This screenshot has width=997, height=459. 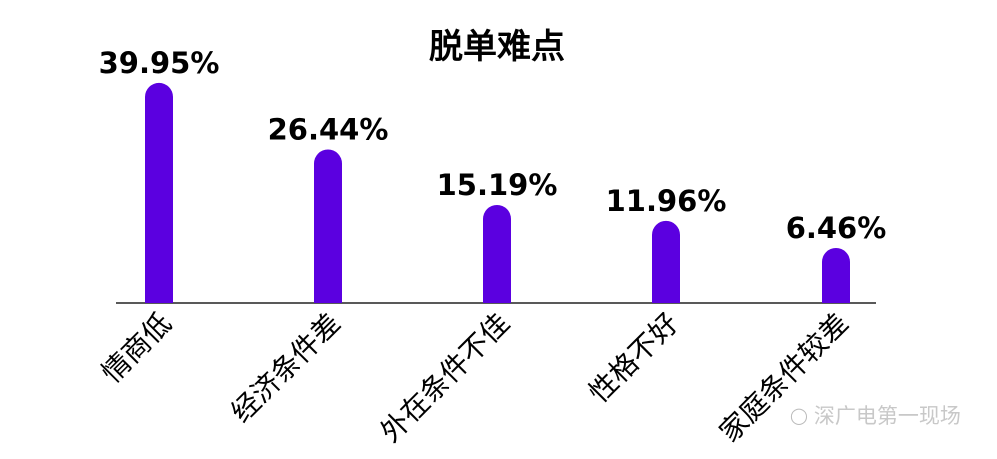 I want to click on data-label-1: 39.95%, so click(x=159, y=63).